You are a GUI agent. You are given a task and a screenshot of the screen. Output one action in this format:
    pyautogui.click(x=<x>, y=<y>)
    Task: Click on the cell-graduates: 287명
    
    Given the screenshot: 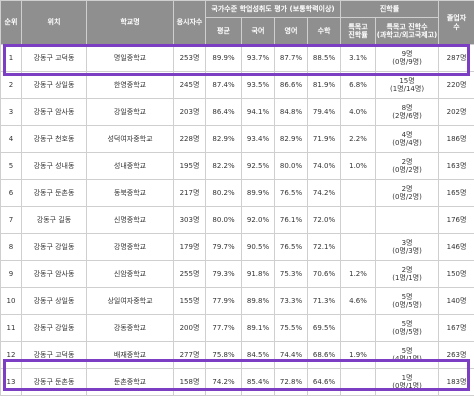 What is the action you would take?
    pyautogui.click(x=456, y=58)
    